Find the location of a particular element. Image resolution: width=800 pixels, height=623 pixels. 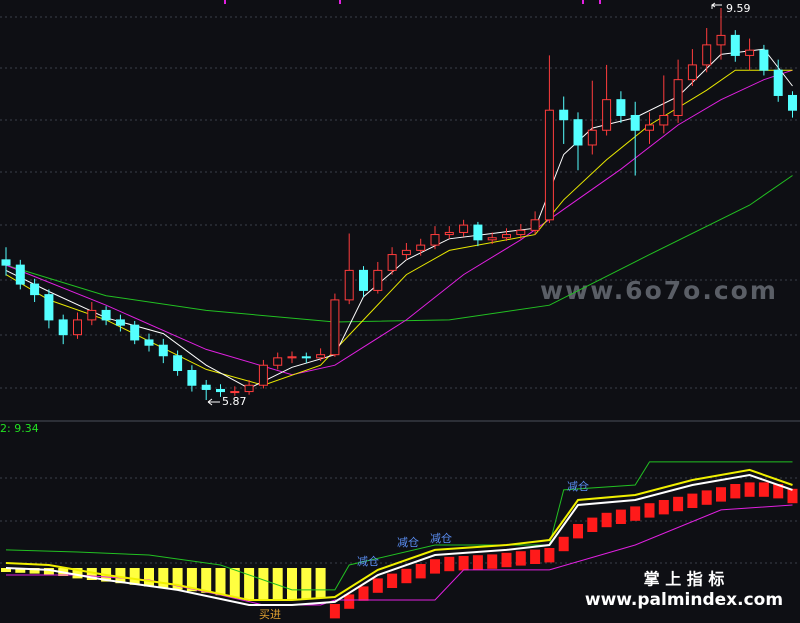

indicator-label: 2: 9.34 is located at coordinates (19, 428).